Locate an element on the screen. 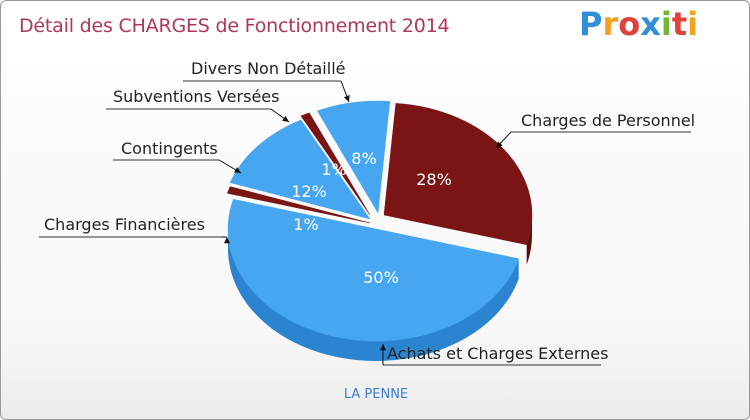  proxiti-logo: Proxiti is located at coordinates (638, 24).